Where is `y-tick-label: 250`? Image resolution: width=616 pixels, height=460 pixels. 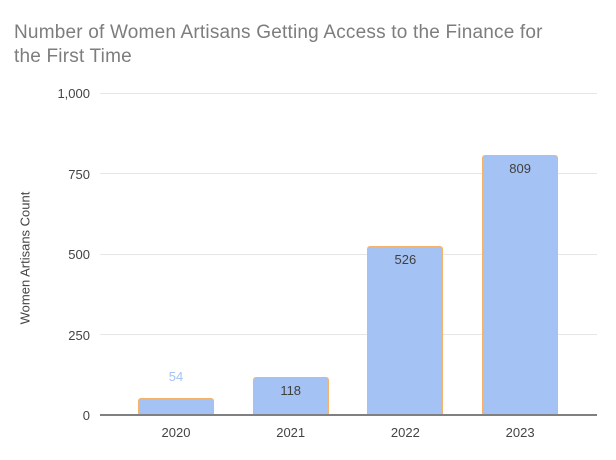
y-tick-label: 250 is located at coordinates (79, 335).